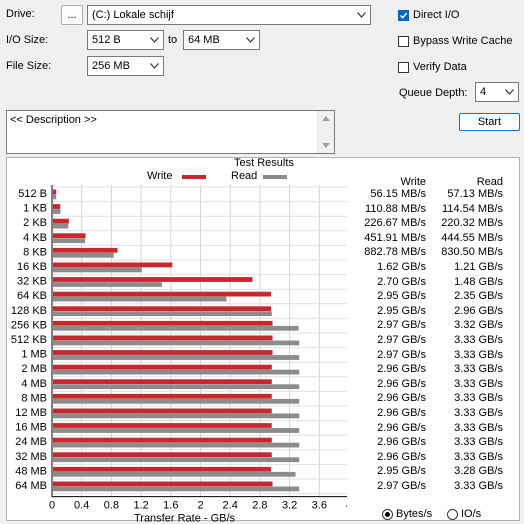 The height and width of the screenshot is (524, 524). Describe the element at coordinates (31, 486) in the screenshot. I see `category-label: 64 MB` at that location.